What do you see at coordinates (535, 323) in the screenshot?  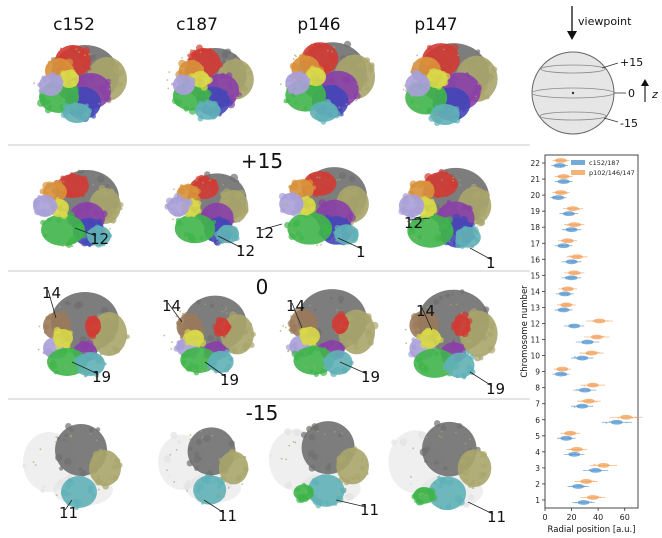 I see `y-tick-label: 12` at bounding box center [535, 323].